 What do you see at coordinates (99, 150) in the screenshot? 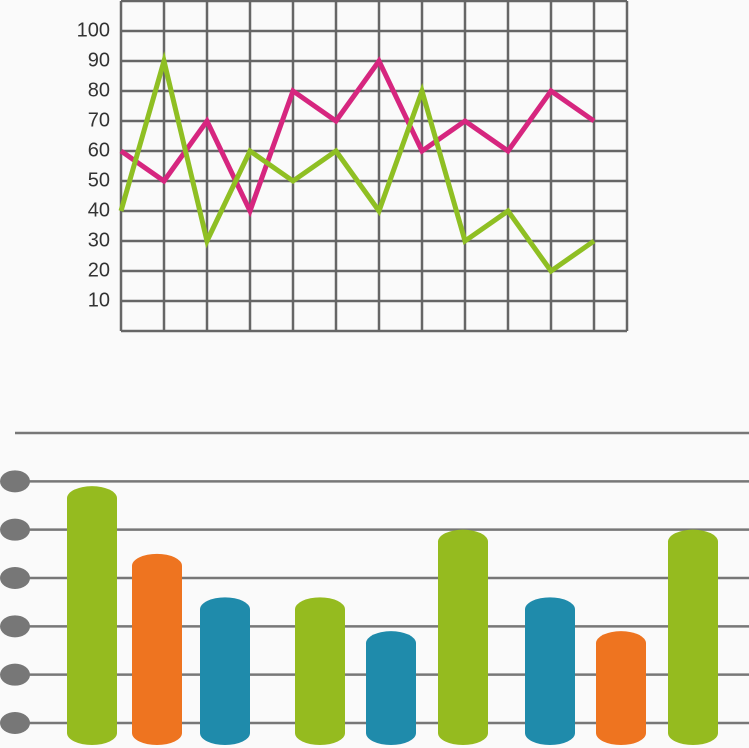
I see `y-tick-label: 60` at bounding box center [99, 150].